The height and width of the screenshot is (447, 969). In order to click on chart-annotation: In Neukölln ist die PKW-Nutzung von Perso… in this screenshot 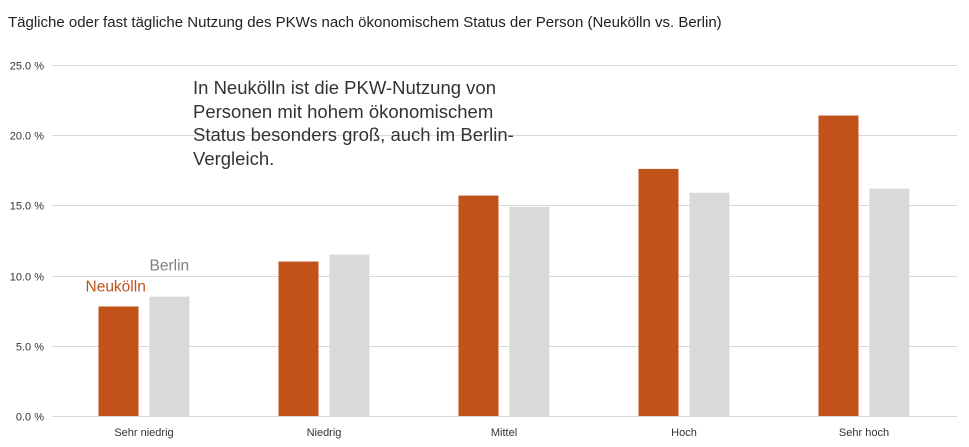, I will do `click(358, 123)`.